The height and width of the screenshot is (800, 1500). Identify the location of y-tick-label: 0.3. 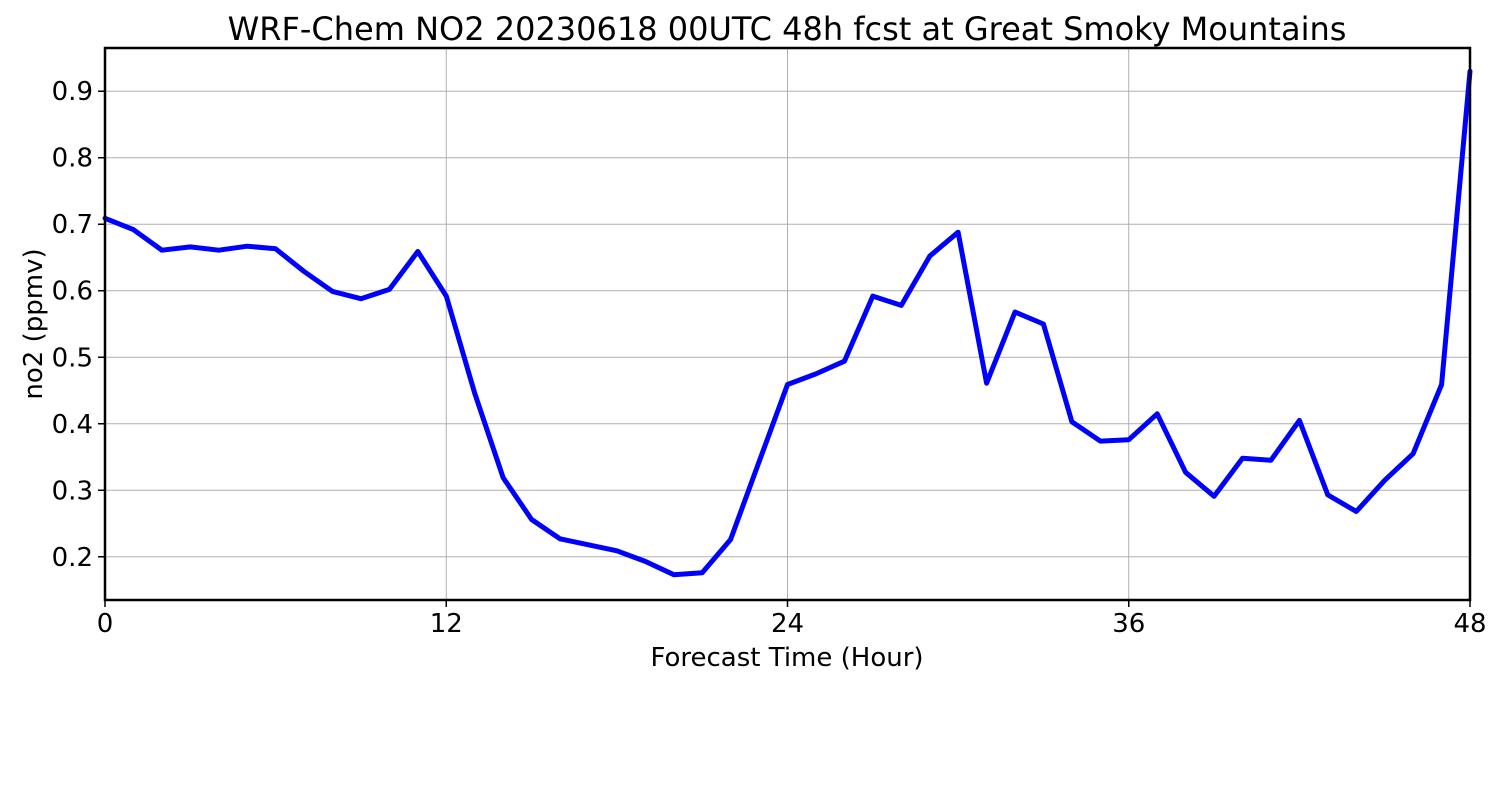
(72, 491).